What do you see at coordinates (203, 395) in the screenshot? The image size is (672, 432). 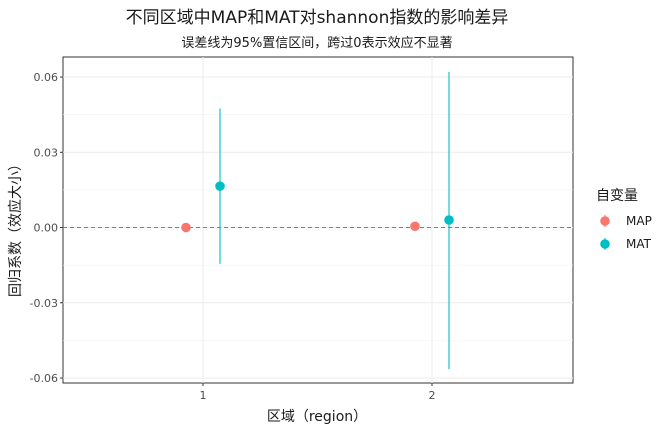 I see `x-tick-label: 1` at bounding box center [203, 395].